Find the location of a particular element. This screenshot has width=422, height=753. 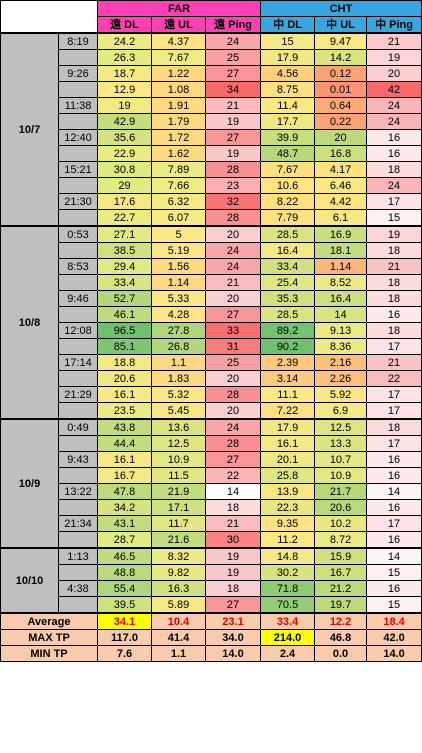

cht-ul-cell: 6.9 is located at coordinates (341, 411).